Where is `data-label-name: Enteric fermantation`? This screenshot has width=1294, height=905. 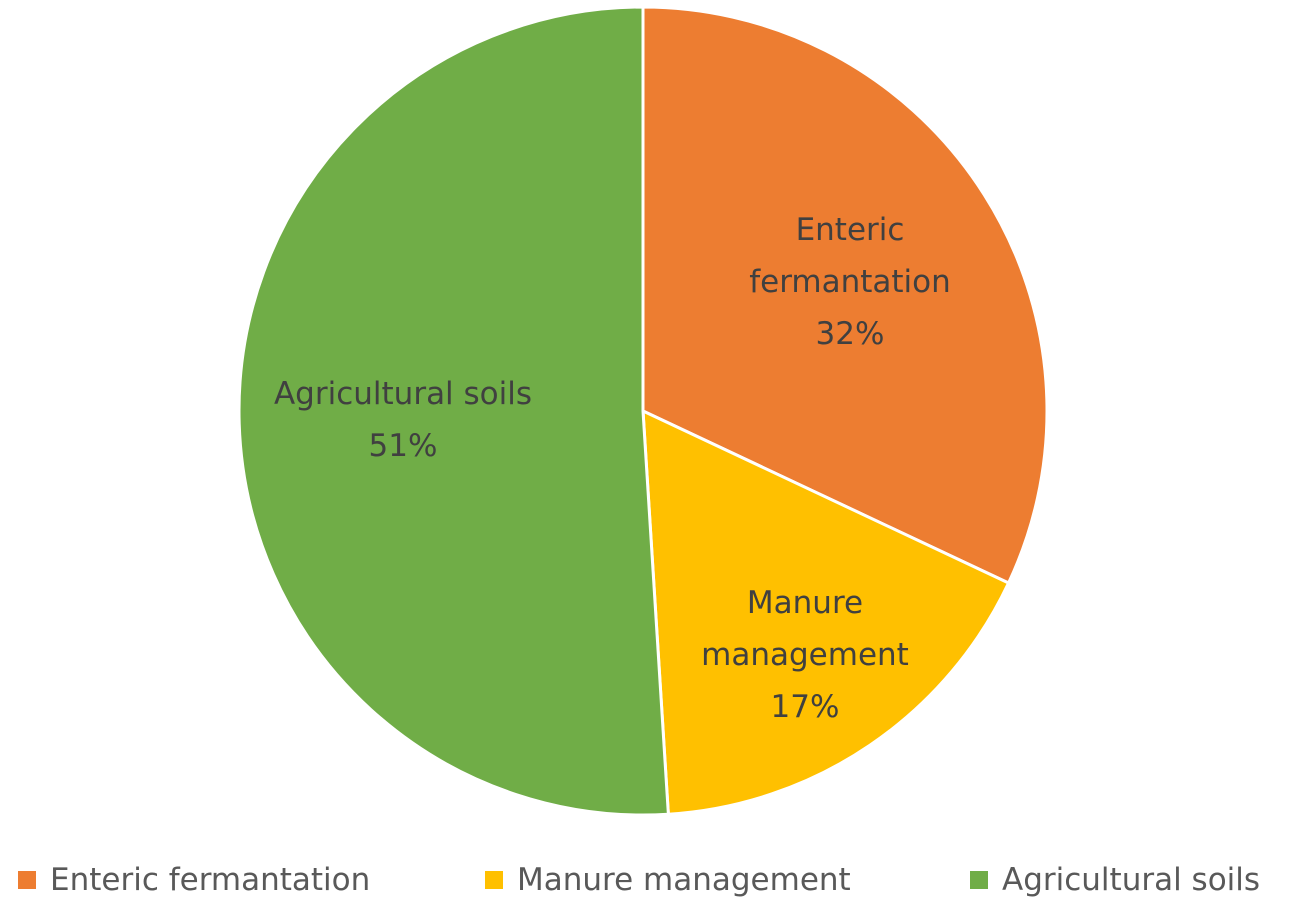
data-label-name: Enteric fermantation is located at coordinates (850, 256).